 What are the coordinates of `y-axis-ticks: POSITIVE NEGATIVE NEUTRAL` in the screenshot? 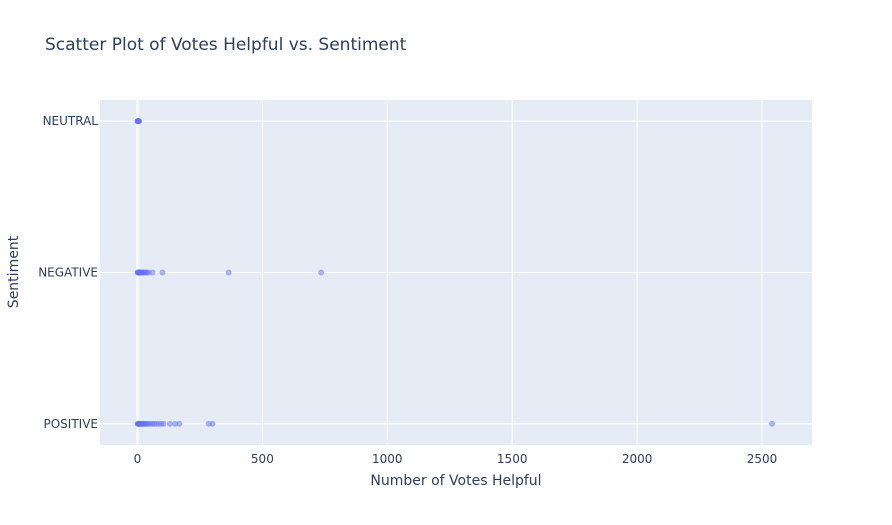 It's located at (68, 272).